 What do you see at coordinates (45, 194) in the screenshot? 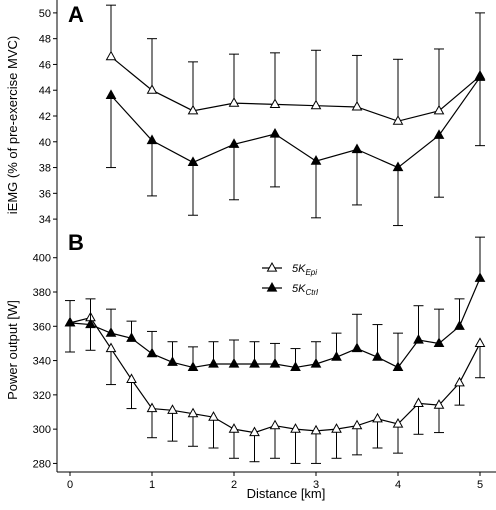
I see `y-tick-label-0-1: 36` at bounding box center [45, 194].